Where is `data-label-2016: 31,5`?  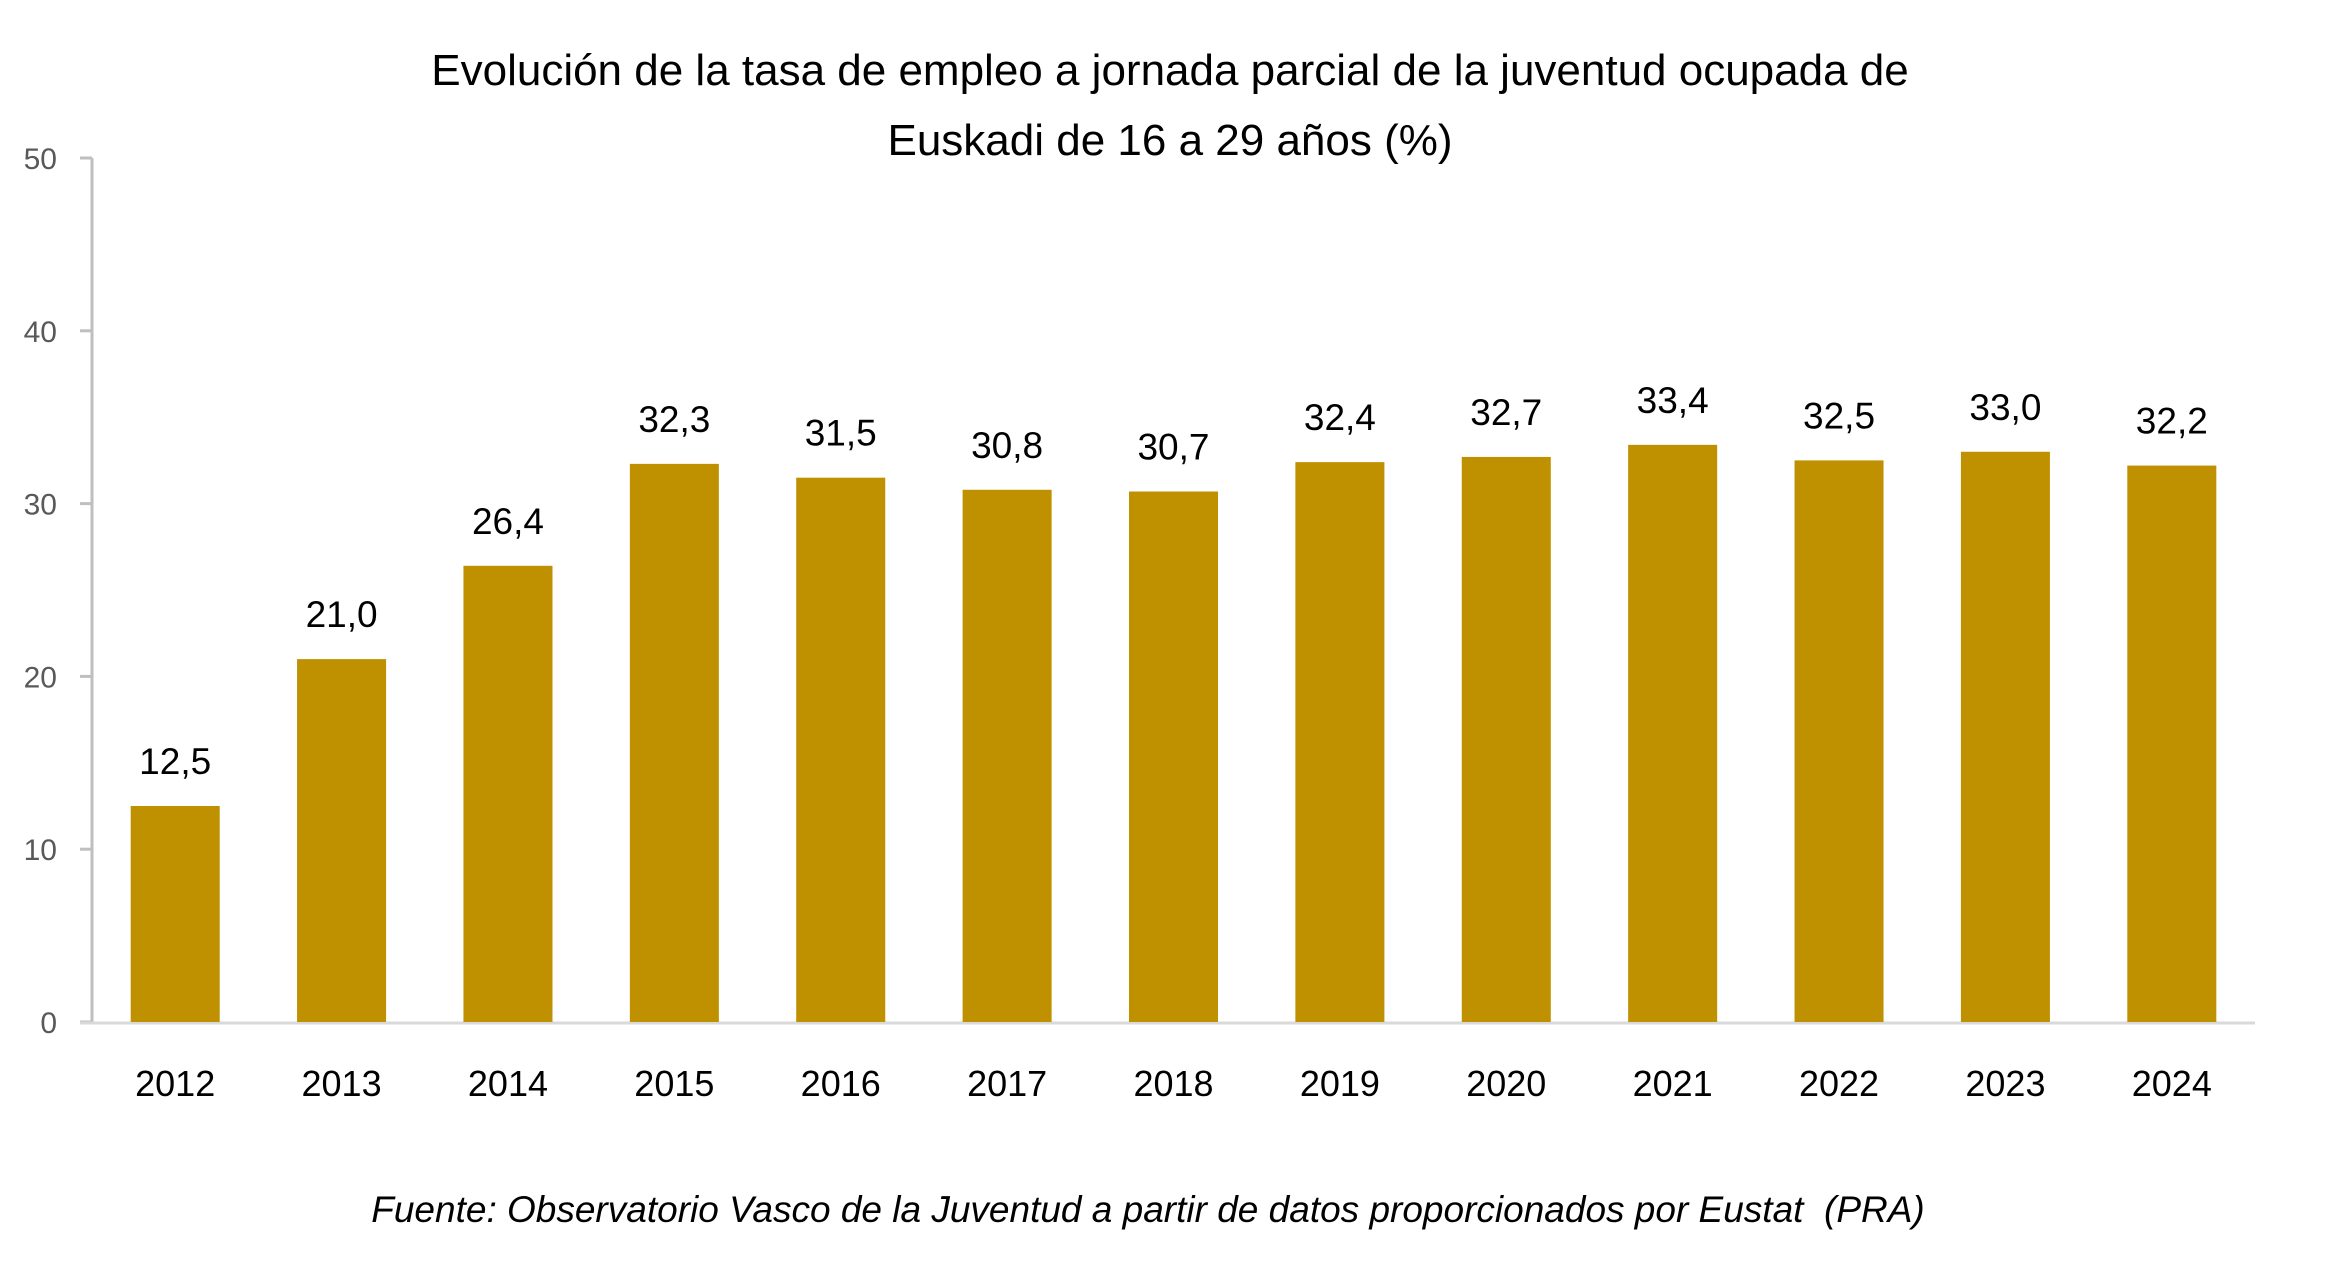
data-label-2016: 31,5 is located at coordinates (841, 433).